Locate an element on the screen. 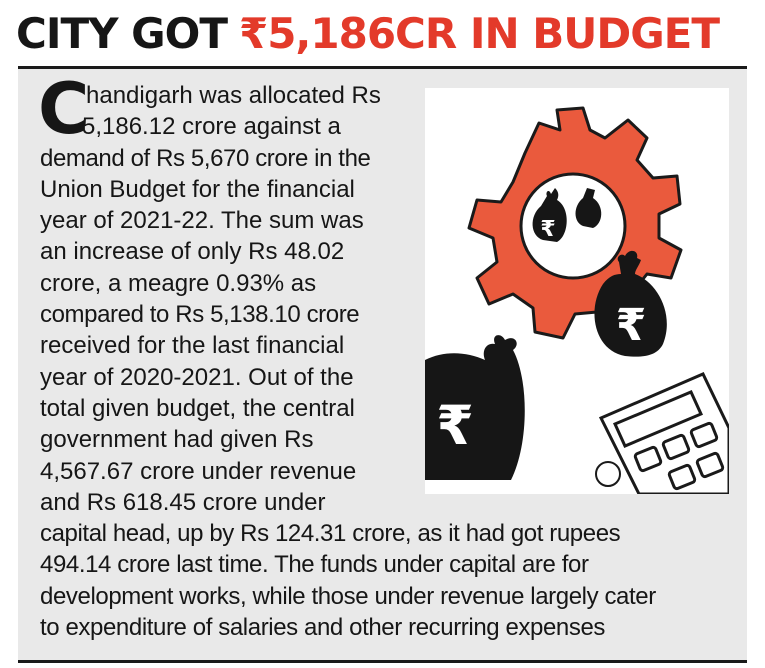 This screenshot has width=765, height=668. article-line: year of 2021-22. The sum was is located at coordinates (202, 221).